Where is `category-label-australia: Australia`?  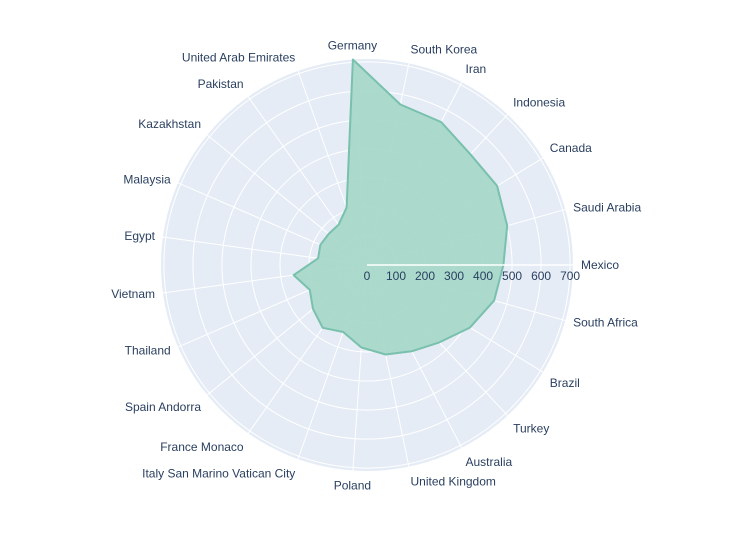
category-label-australia: Australia is located at coordinates (489, 462).